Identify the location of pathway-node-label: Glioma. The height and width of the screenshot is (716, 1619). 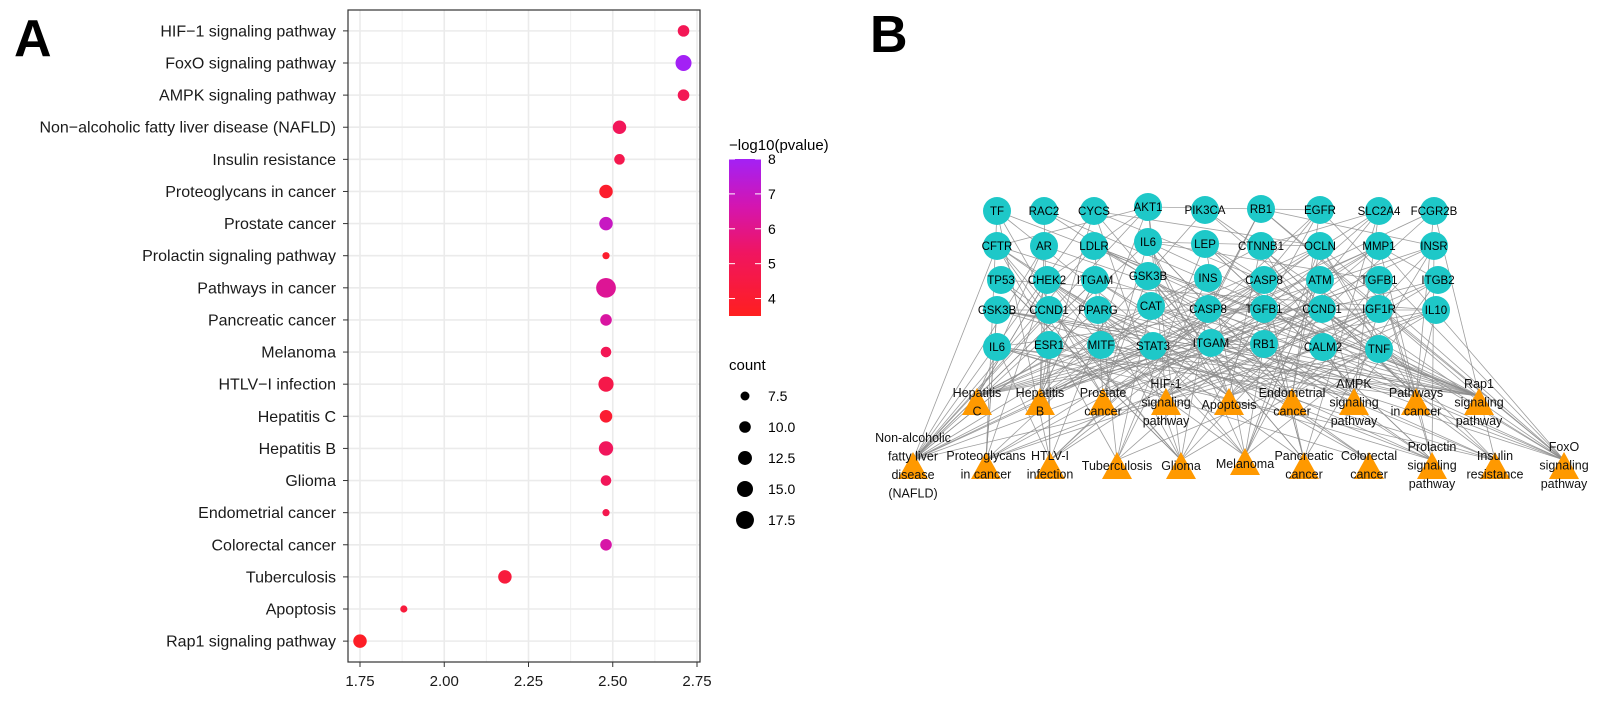
(1181, 466).